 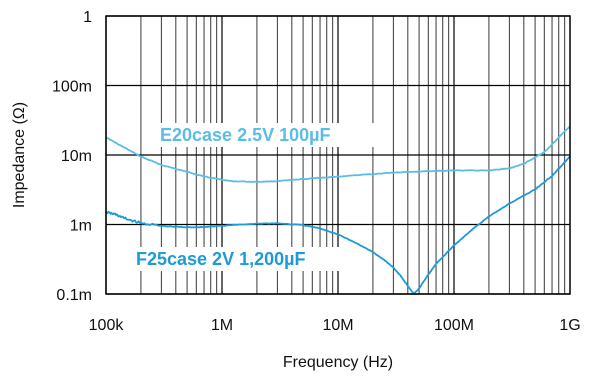 I want to click on series-label: E20case 2.5V 100µF, so click(x=245, y=135).